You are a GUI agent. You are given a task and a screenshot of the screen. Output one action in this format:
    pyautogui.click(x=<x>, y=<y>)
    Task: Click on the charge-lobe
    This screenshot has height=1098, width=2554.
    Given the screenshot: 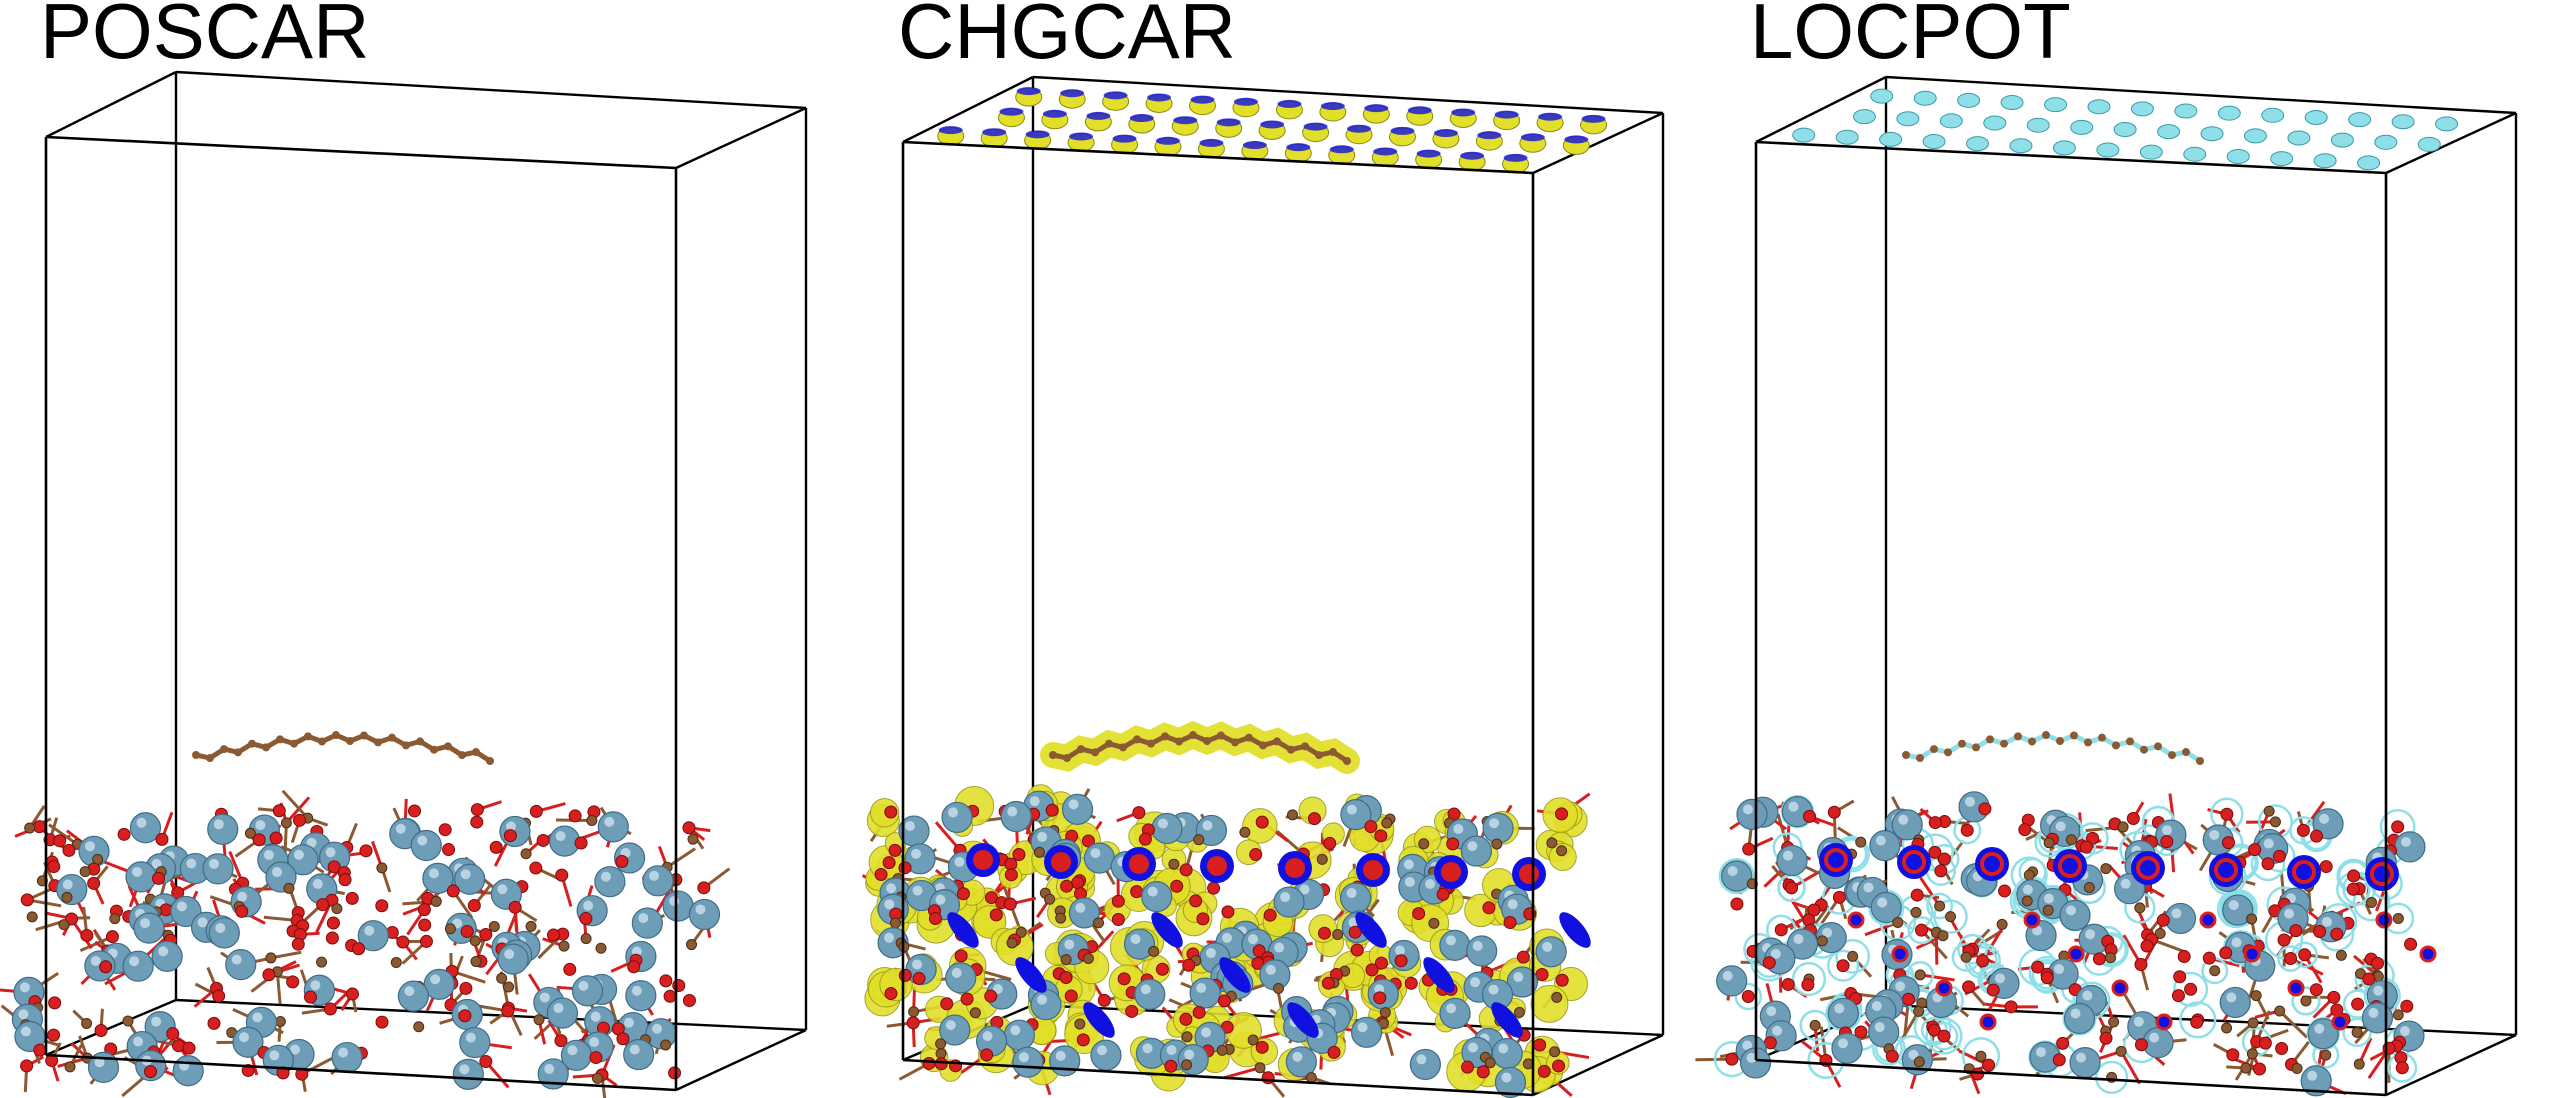 What is the action you would take?
    pyautogui.click(x=1575, y=930)
    